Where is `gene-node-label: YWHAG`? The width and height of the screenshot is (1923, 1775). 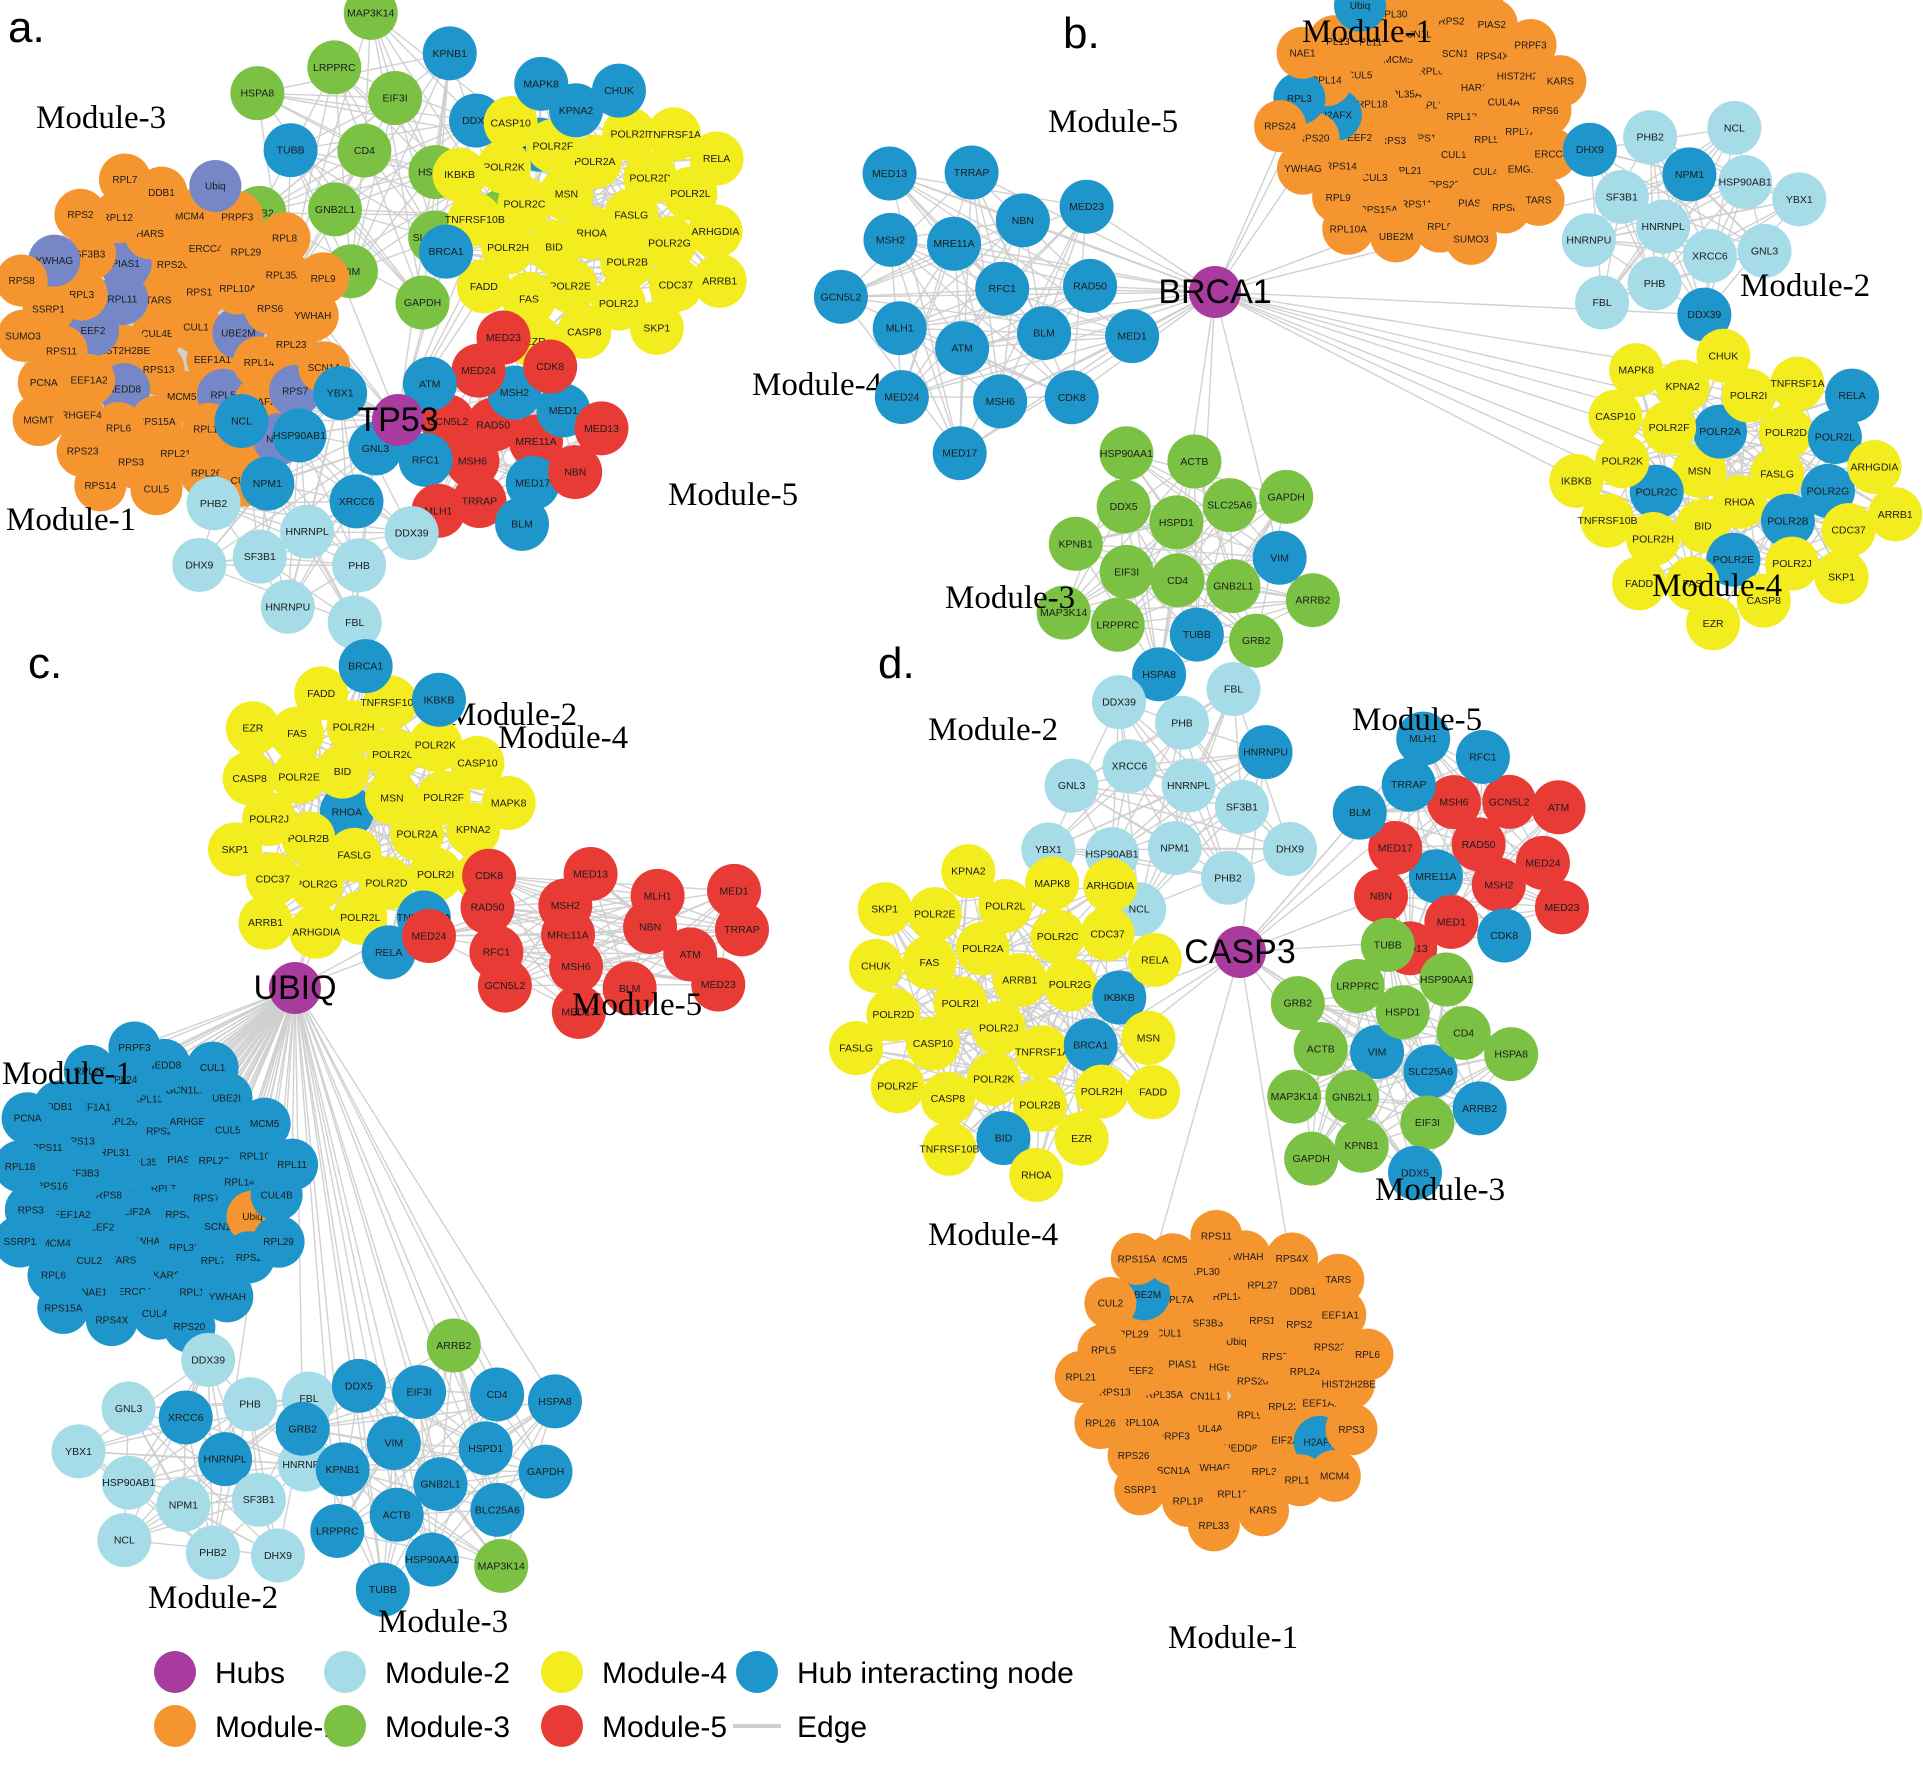
gene-node-label: YWHAG is located at coordinates (149, 1241).